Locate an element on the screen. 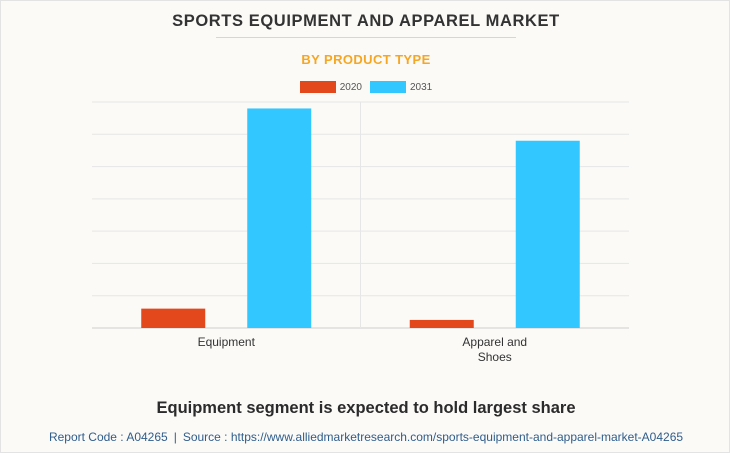 The width and height of the screenshot is (730, 453). legend-label-2020: 2020 is located at coordinates (350, 87).